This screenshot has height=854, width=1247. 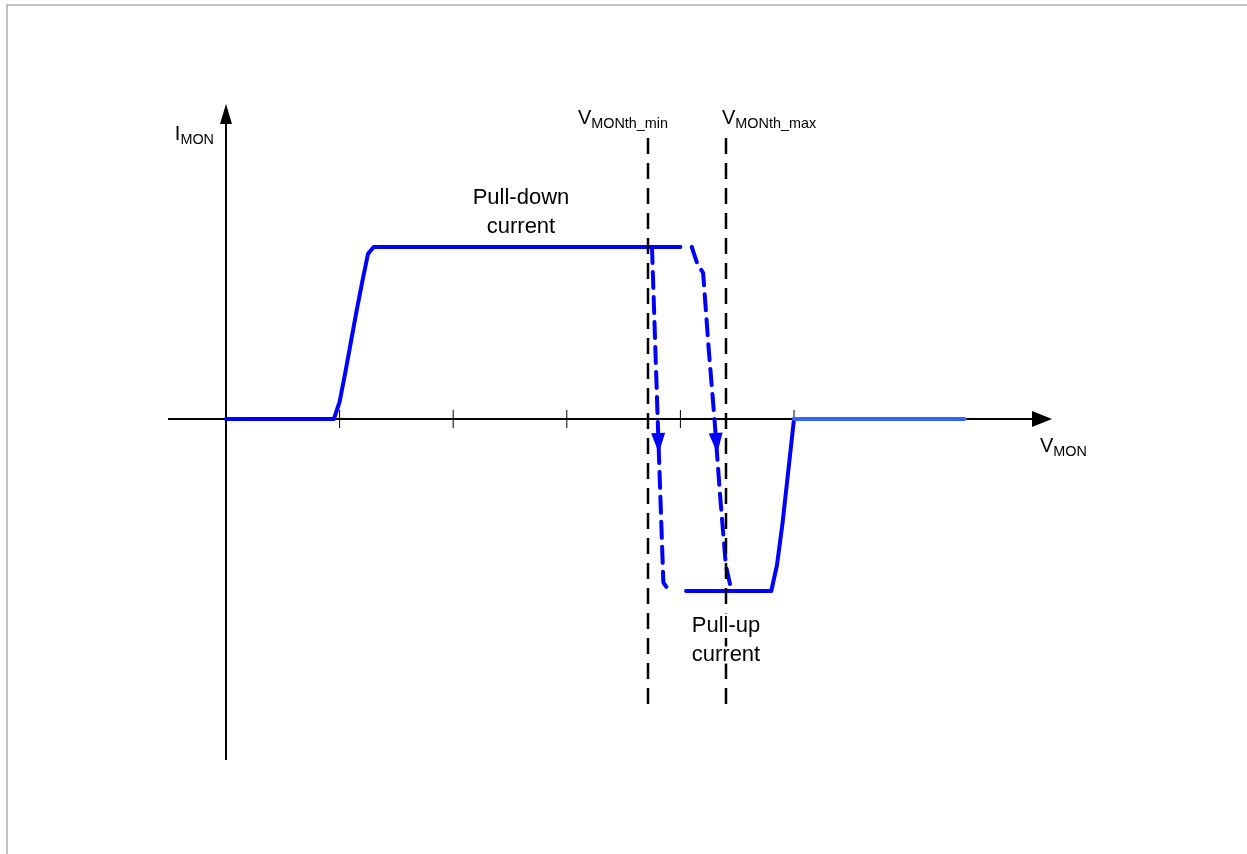 What do you see at coordinates (726, 639) in the screenshot?
I see `text: Pull-up current` at bounding box center [726, 639].